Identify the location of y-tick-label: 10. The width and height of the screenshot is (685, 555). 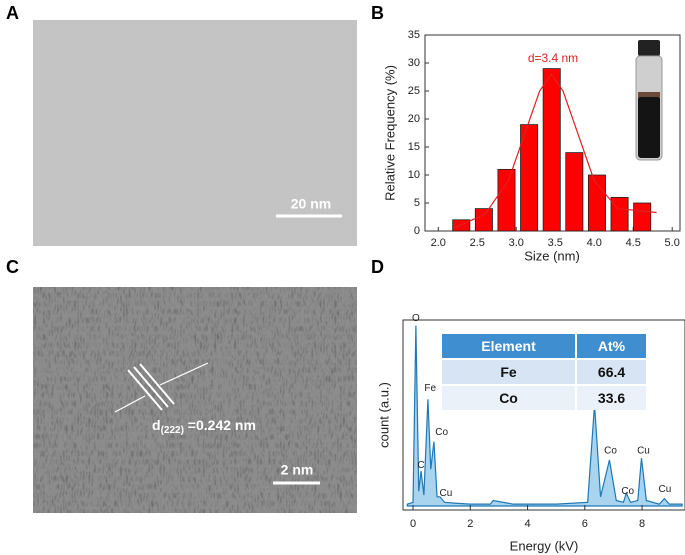
(414, 175).